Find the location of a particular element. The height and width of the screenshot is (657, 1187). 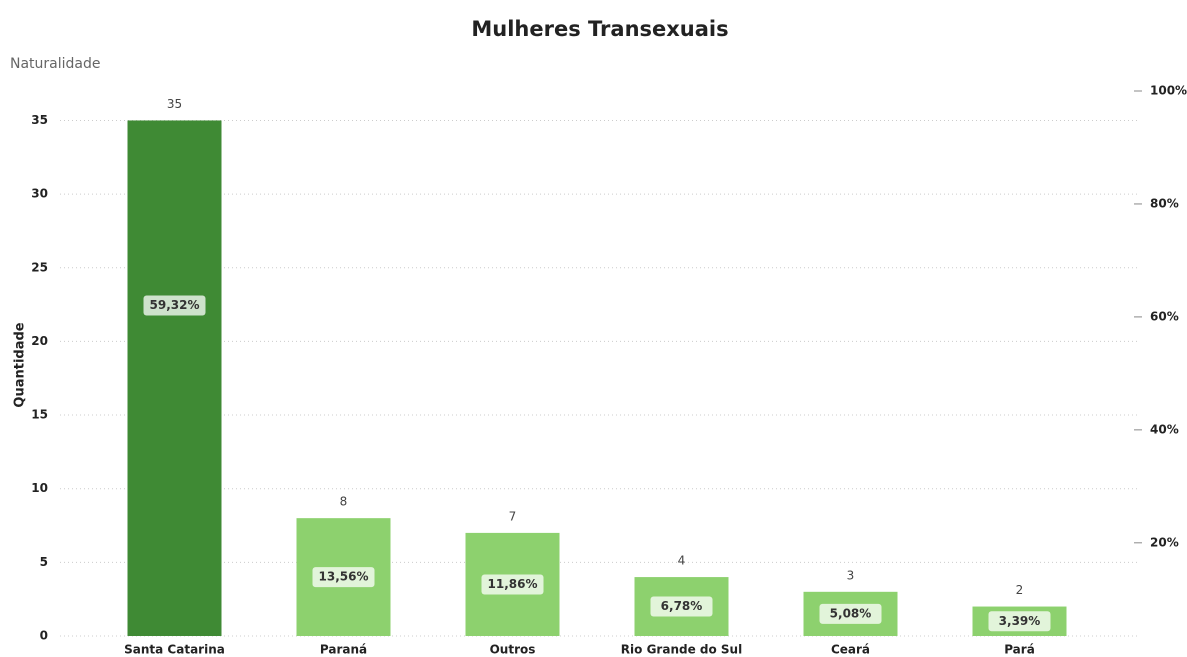

percent-label: 3,39% is located at coordinates (1020, 621).